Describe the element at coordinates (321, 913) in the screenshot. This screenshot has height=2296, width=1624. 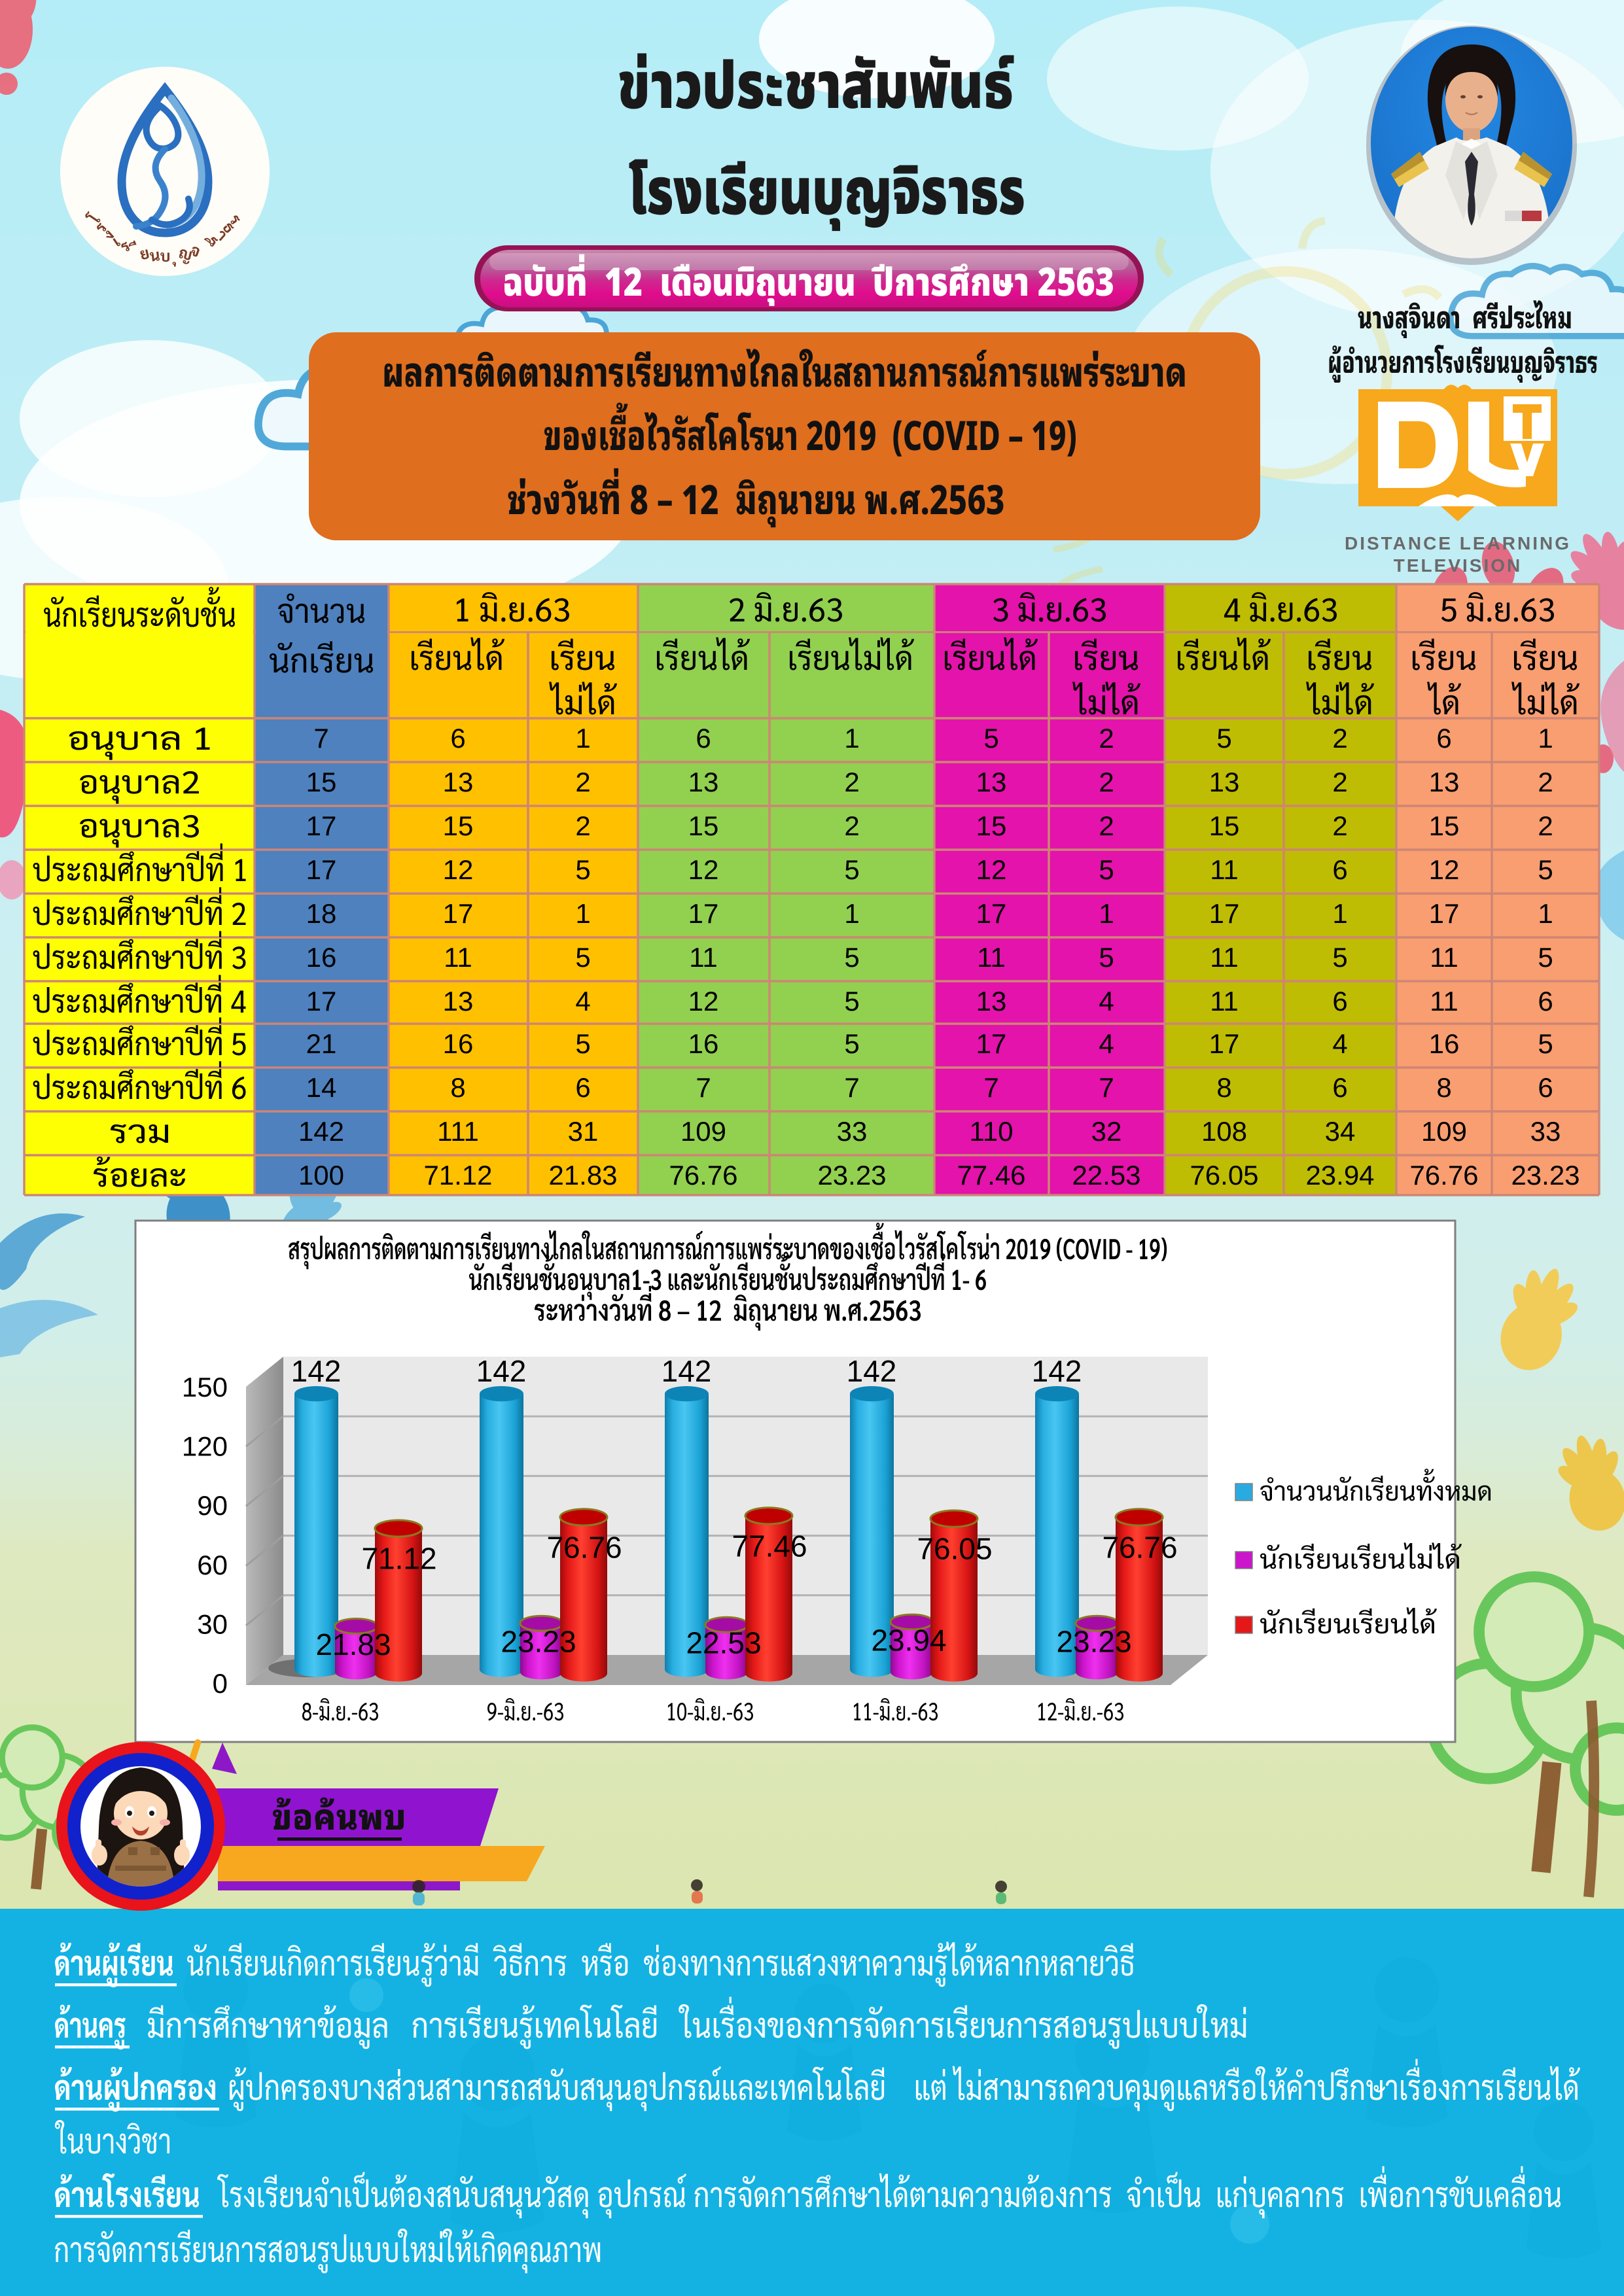
I see `svg-text: 18` at that location.